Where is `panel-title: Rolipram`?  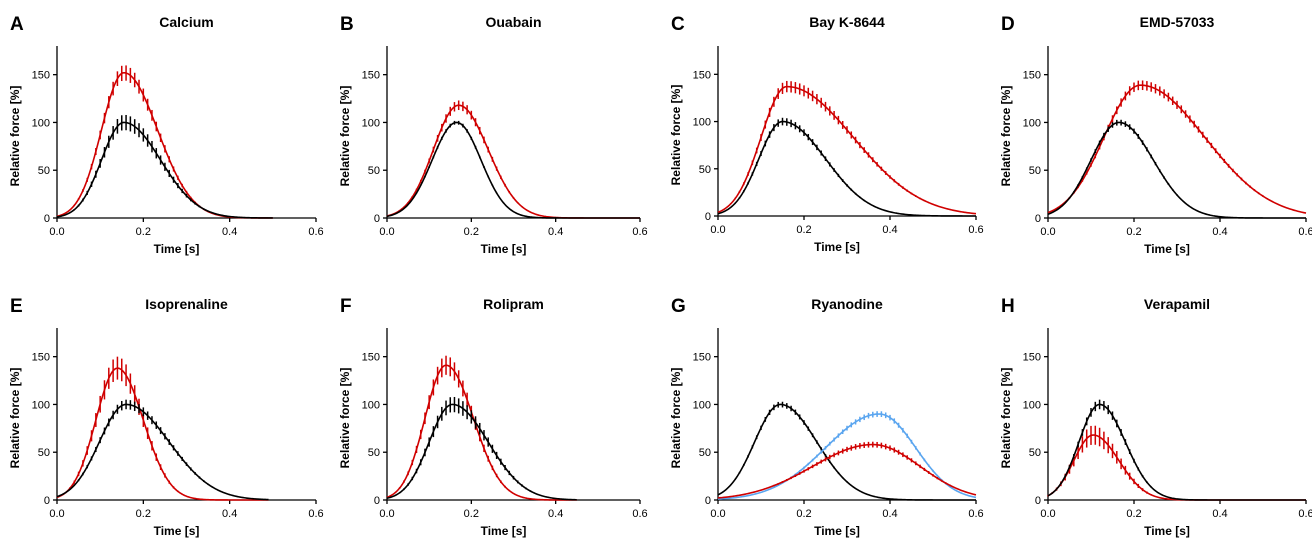
panel-title: Rolipram is located at coordinates (513, 304).